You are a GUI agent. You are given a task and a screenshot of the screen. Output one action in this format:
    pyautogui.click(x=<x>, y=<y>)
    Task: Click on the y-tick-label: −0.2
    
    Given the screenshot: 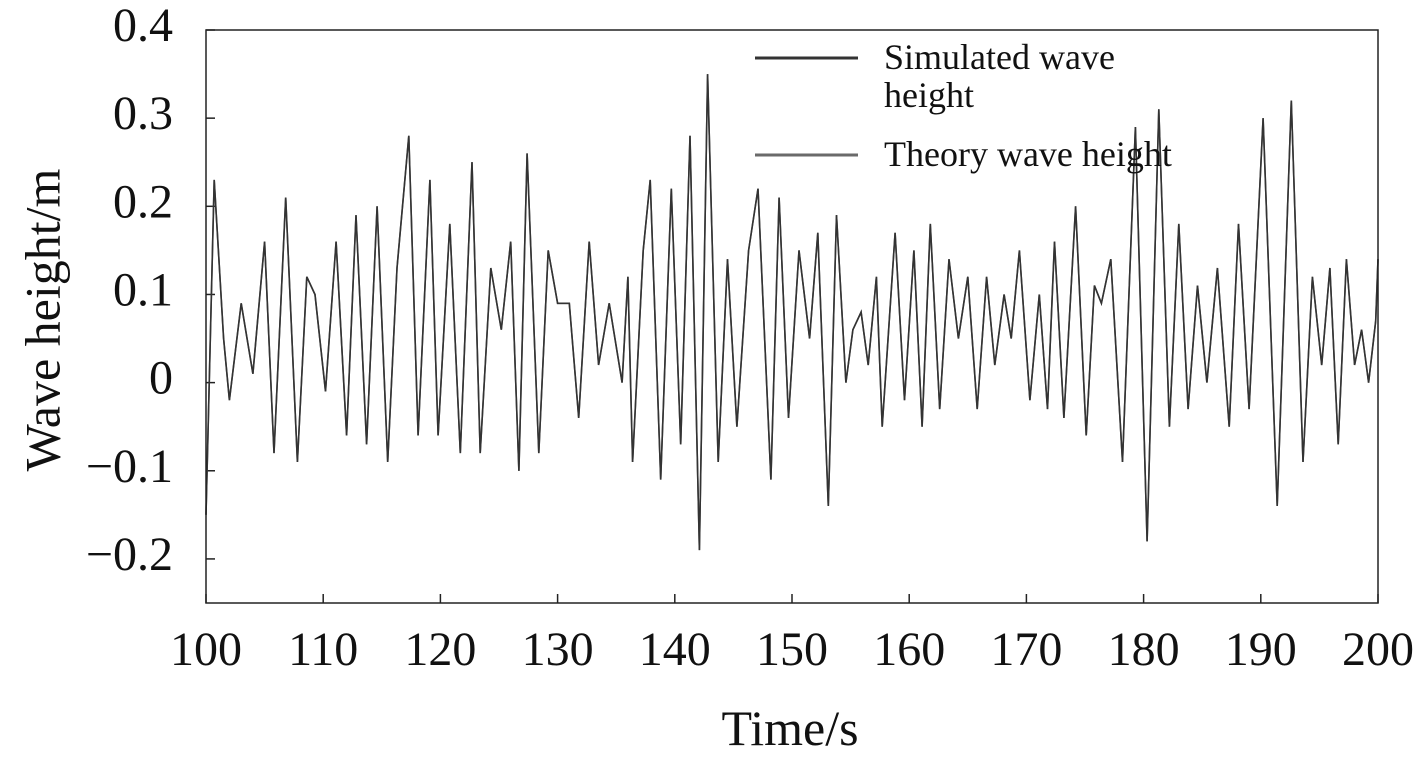 What is the action you would take?
    pyautogui.click(x=129, y=554)
    